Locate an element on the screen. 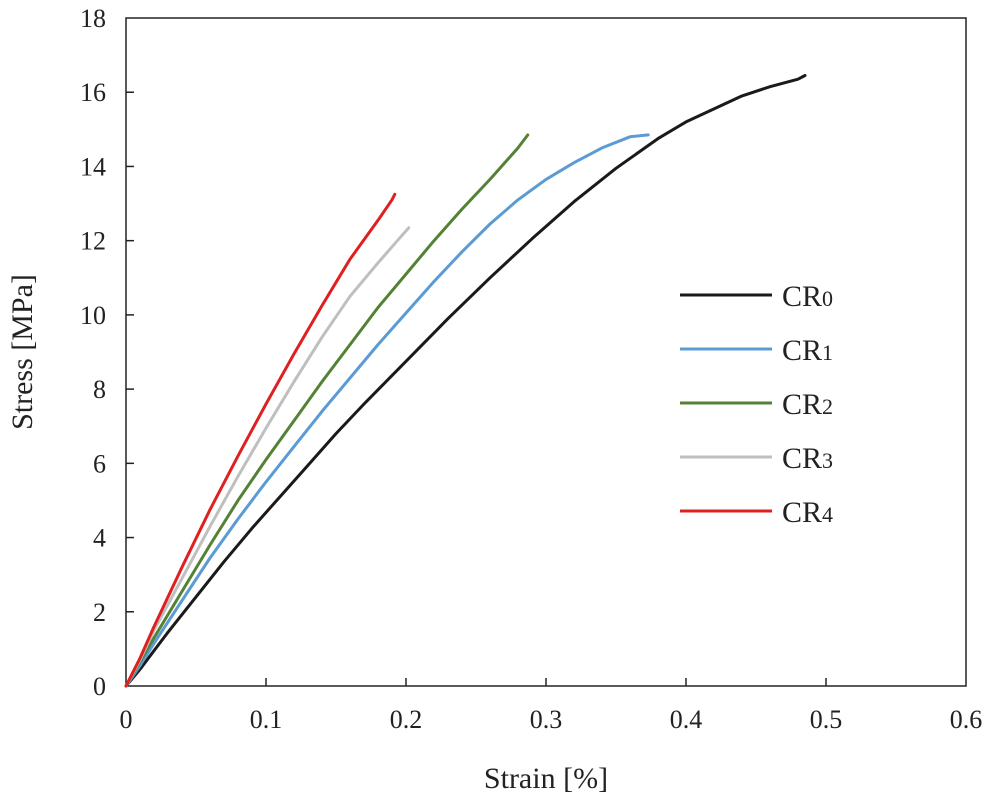  x-axis-title: Strain [%] is located at coordinates (546, 778).